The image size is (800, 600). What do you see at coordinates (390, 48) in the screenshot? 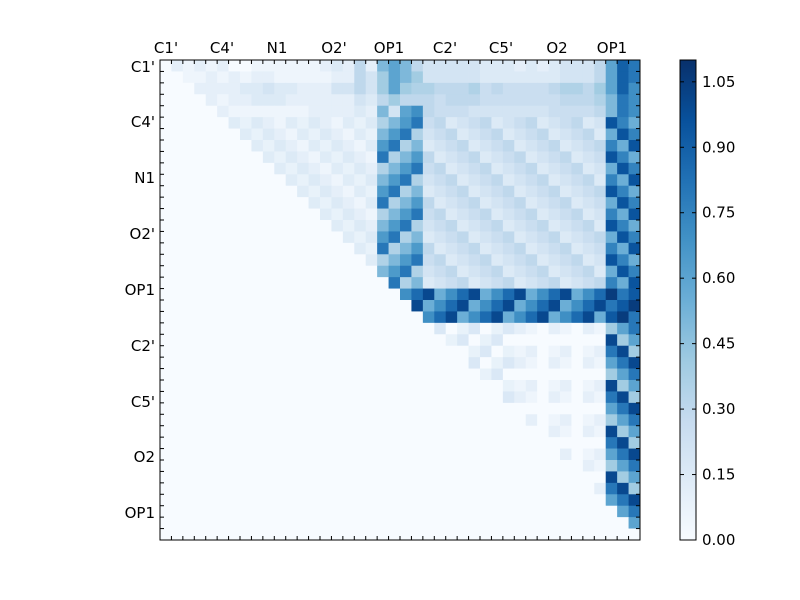
I see `x-tick-labels: C1' C4' N1 O2' OP1 C2' C5' O2 OP1` at bounding box center [390, 48].